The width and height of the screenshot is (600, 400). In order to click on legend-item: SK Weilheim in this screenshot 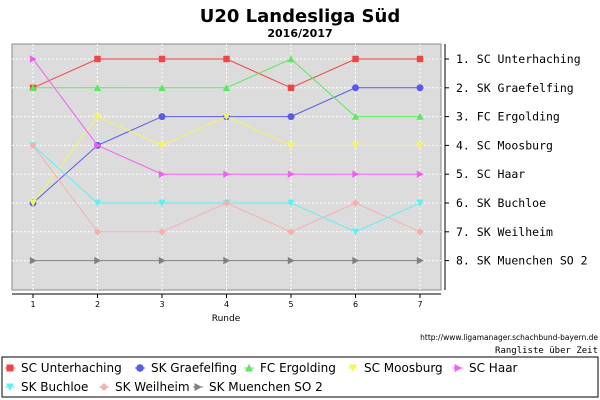, I will do `click(144, 387)`.